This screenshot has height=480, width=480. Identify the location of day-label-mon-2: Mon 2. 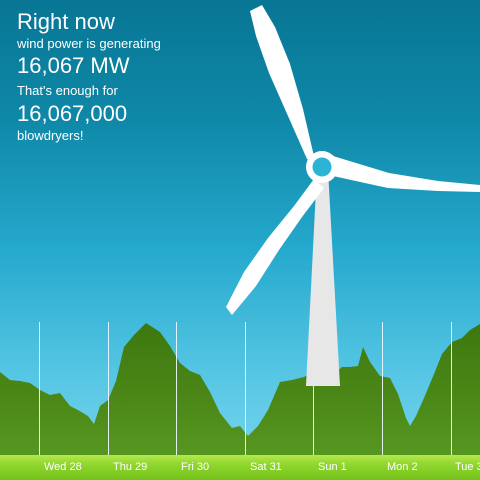
(402, 467).